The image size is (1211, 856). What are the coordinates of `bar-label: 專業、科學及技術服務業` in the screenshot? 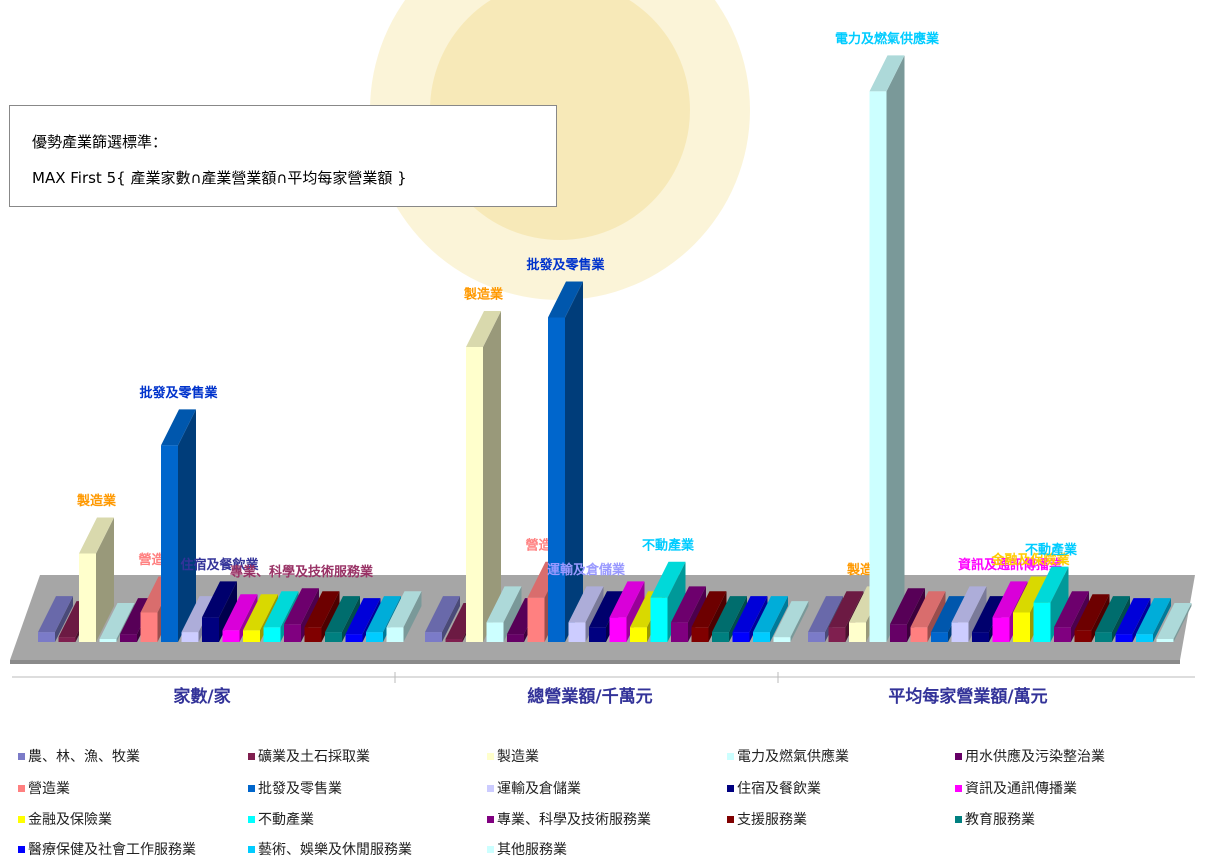 It's located at (302, 572).